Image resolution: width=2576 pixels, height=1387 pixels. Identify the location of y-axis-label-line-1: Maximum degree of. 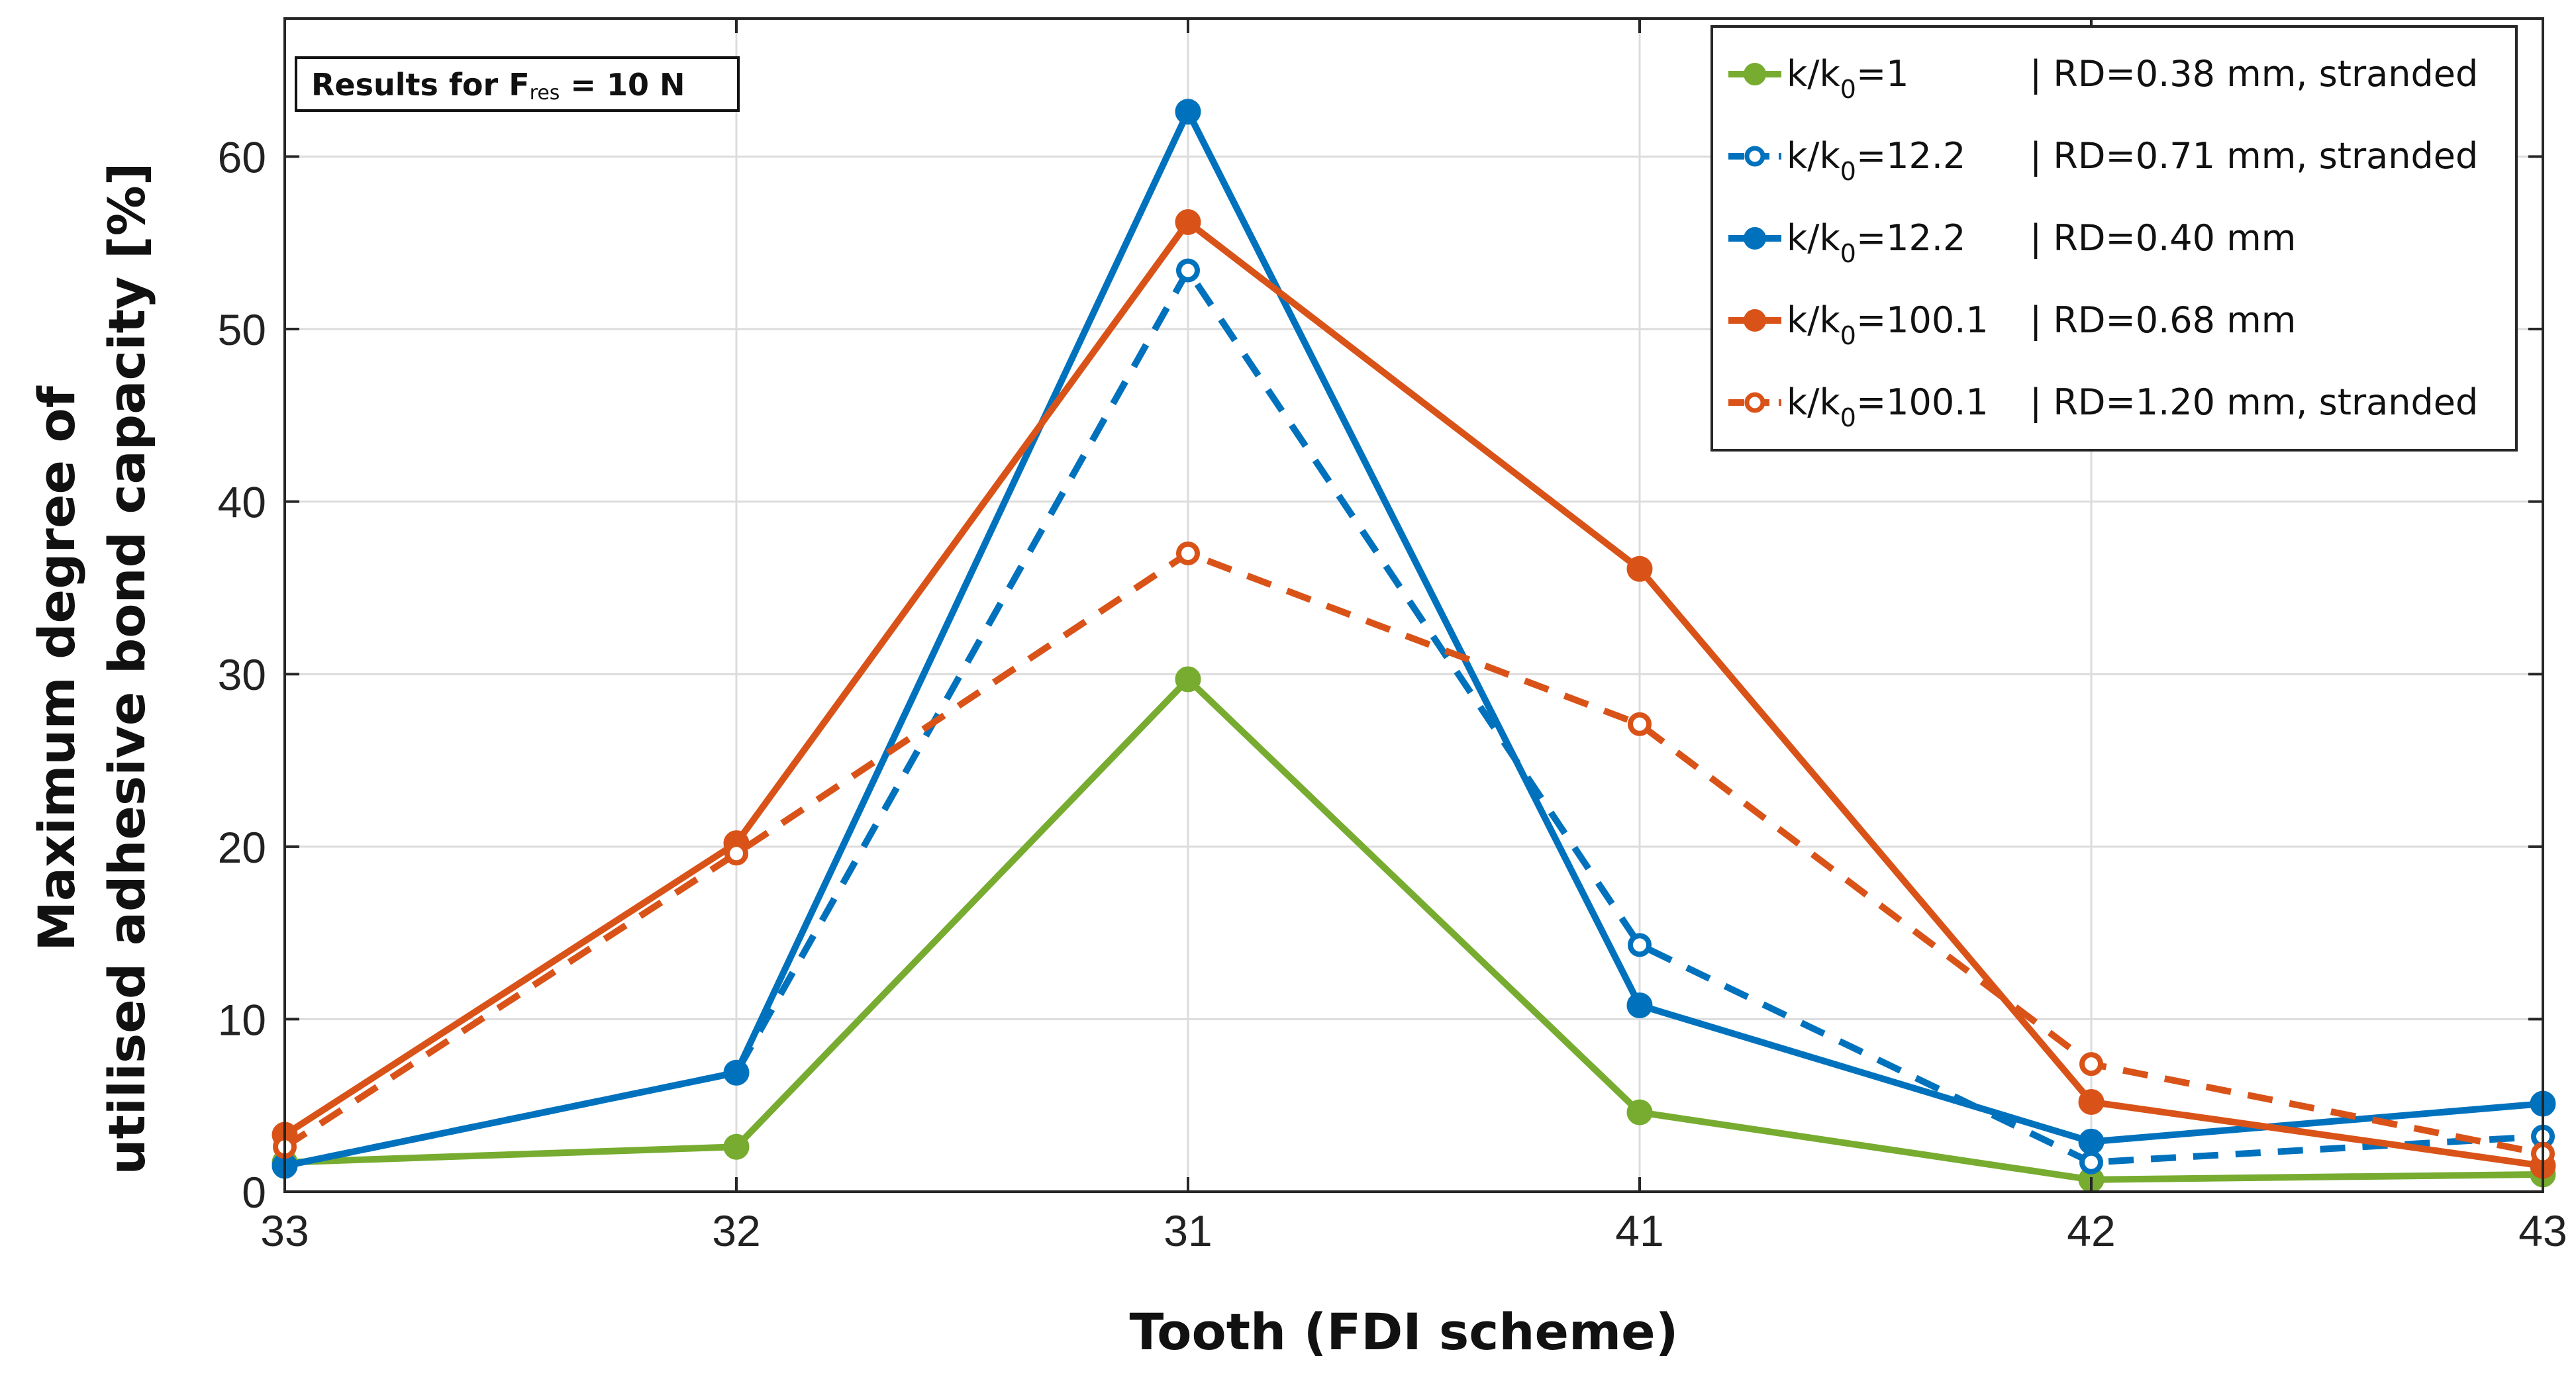
(56, 668).